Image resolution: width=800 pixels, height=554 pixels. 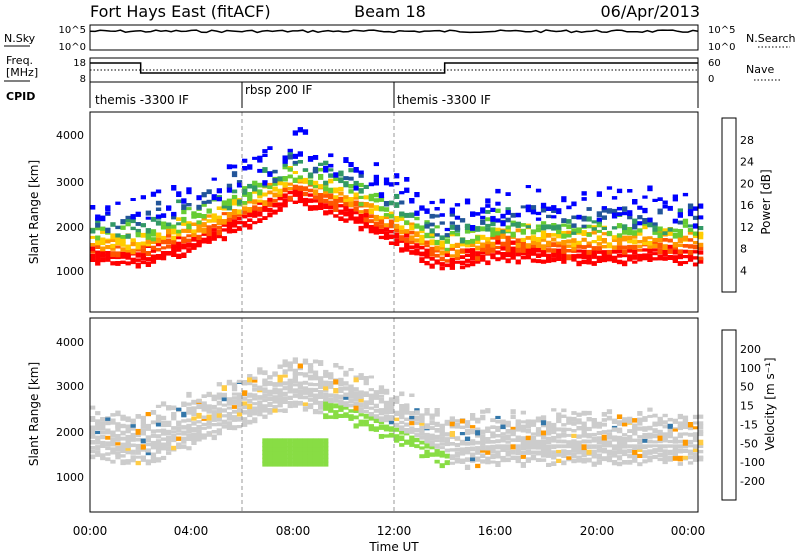 I want to click on colorbar-tick: -100, so click(x=752, y=462).